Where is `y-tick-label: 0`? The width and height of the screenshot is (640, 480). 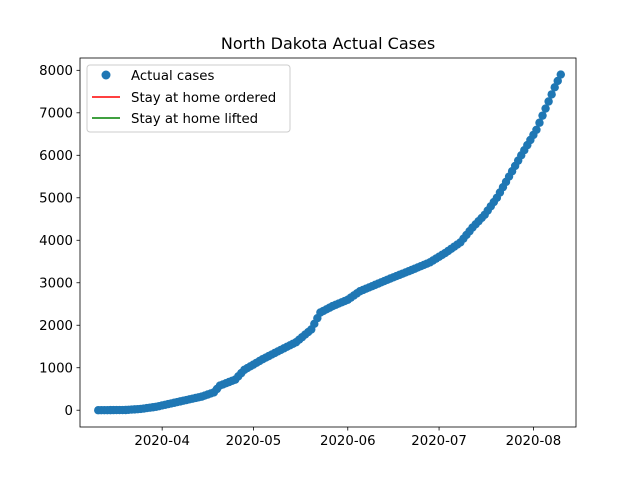
y-tick-label: 0 is located at coordinates (69, 411).